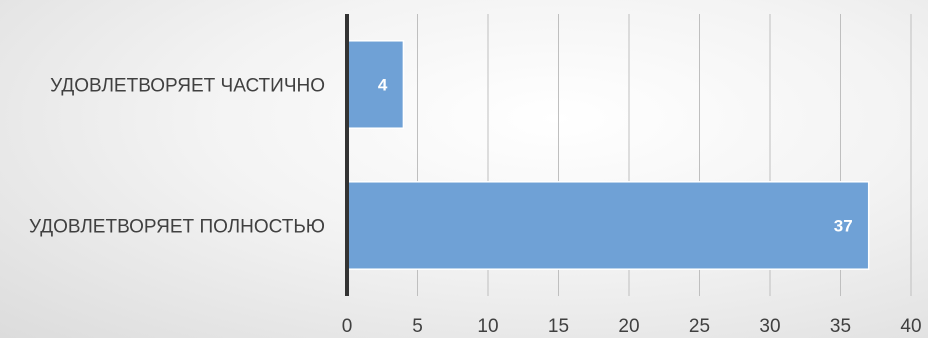 This screenshot has width=928, height=338. What do you see at coordinates (843, 226) in the screenshot?
I see `data-label-1: 37` at bounding box center [843, 226].